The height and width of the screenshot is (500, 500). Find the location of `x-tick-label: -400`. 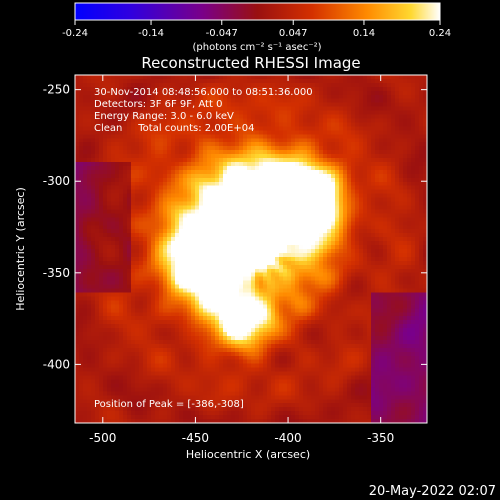

x-tick-label: -400 is located at coordinates (287, 438).